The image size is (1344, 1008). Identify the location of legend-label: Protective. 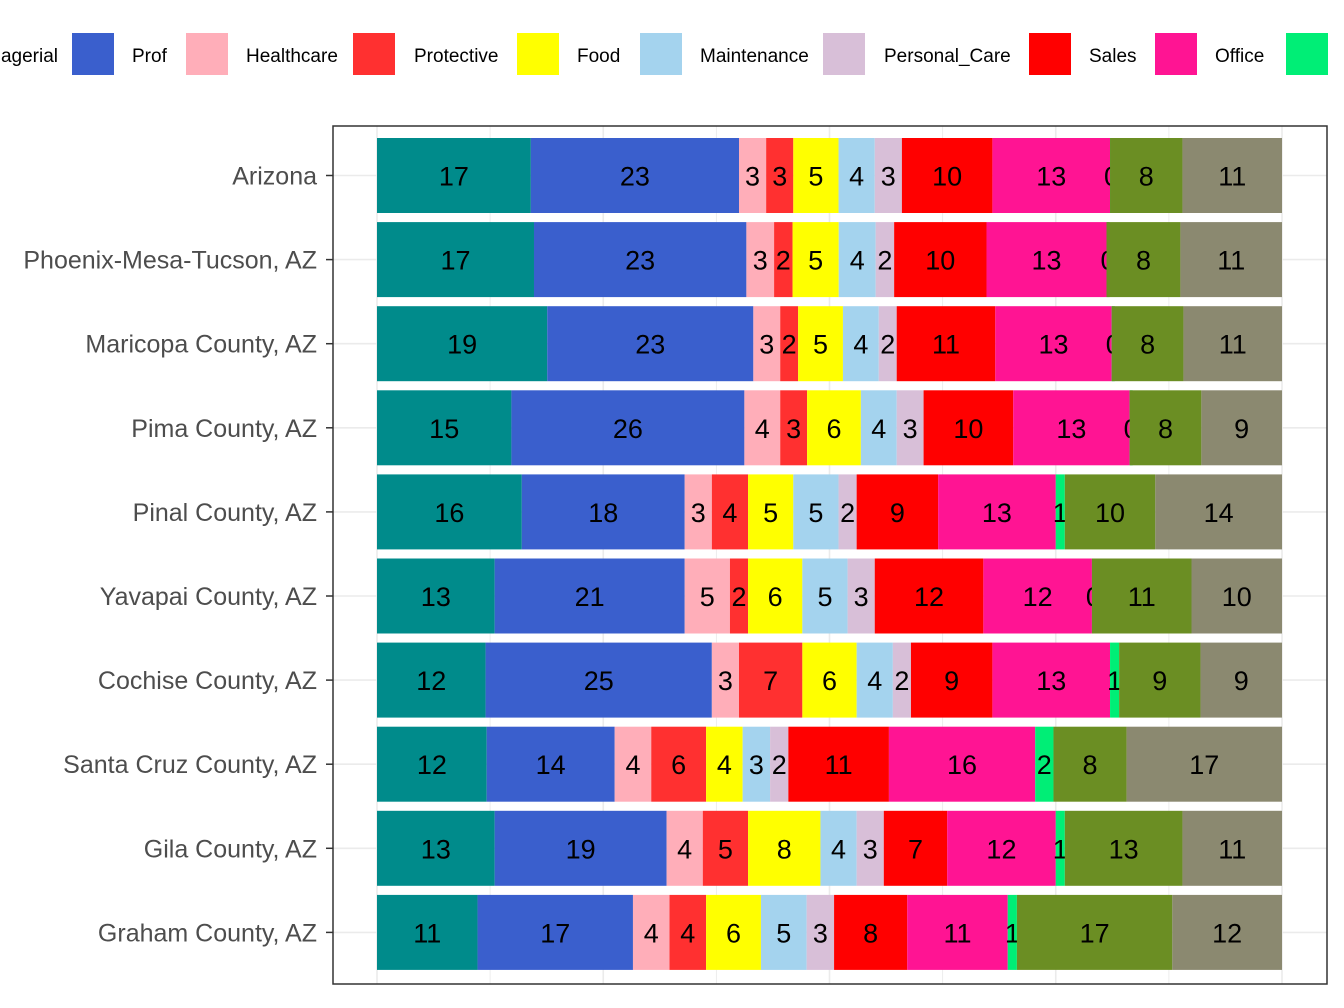
(456, 56).